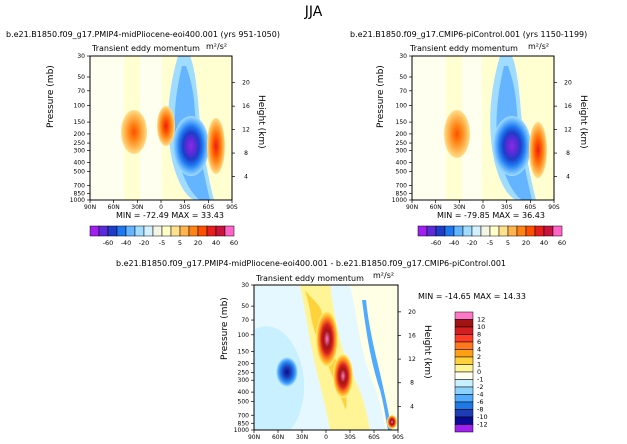  I want to click on panel-2-pos-left, so click(457, 134).